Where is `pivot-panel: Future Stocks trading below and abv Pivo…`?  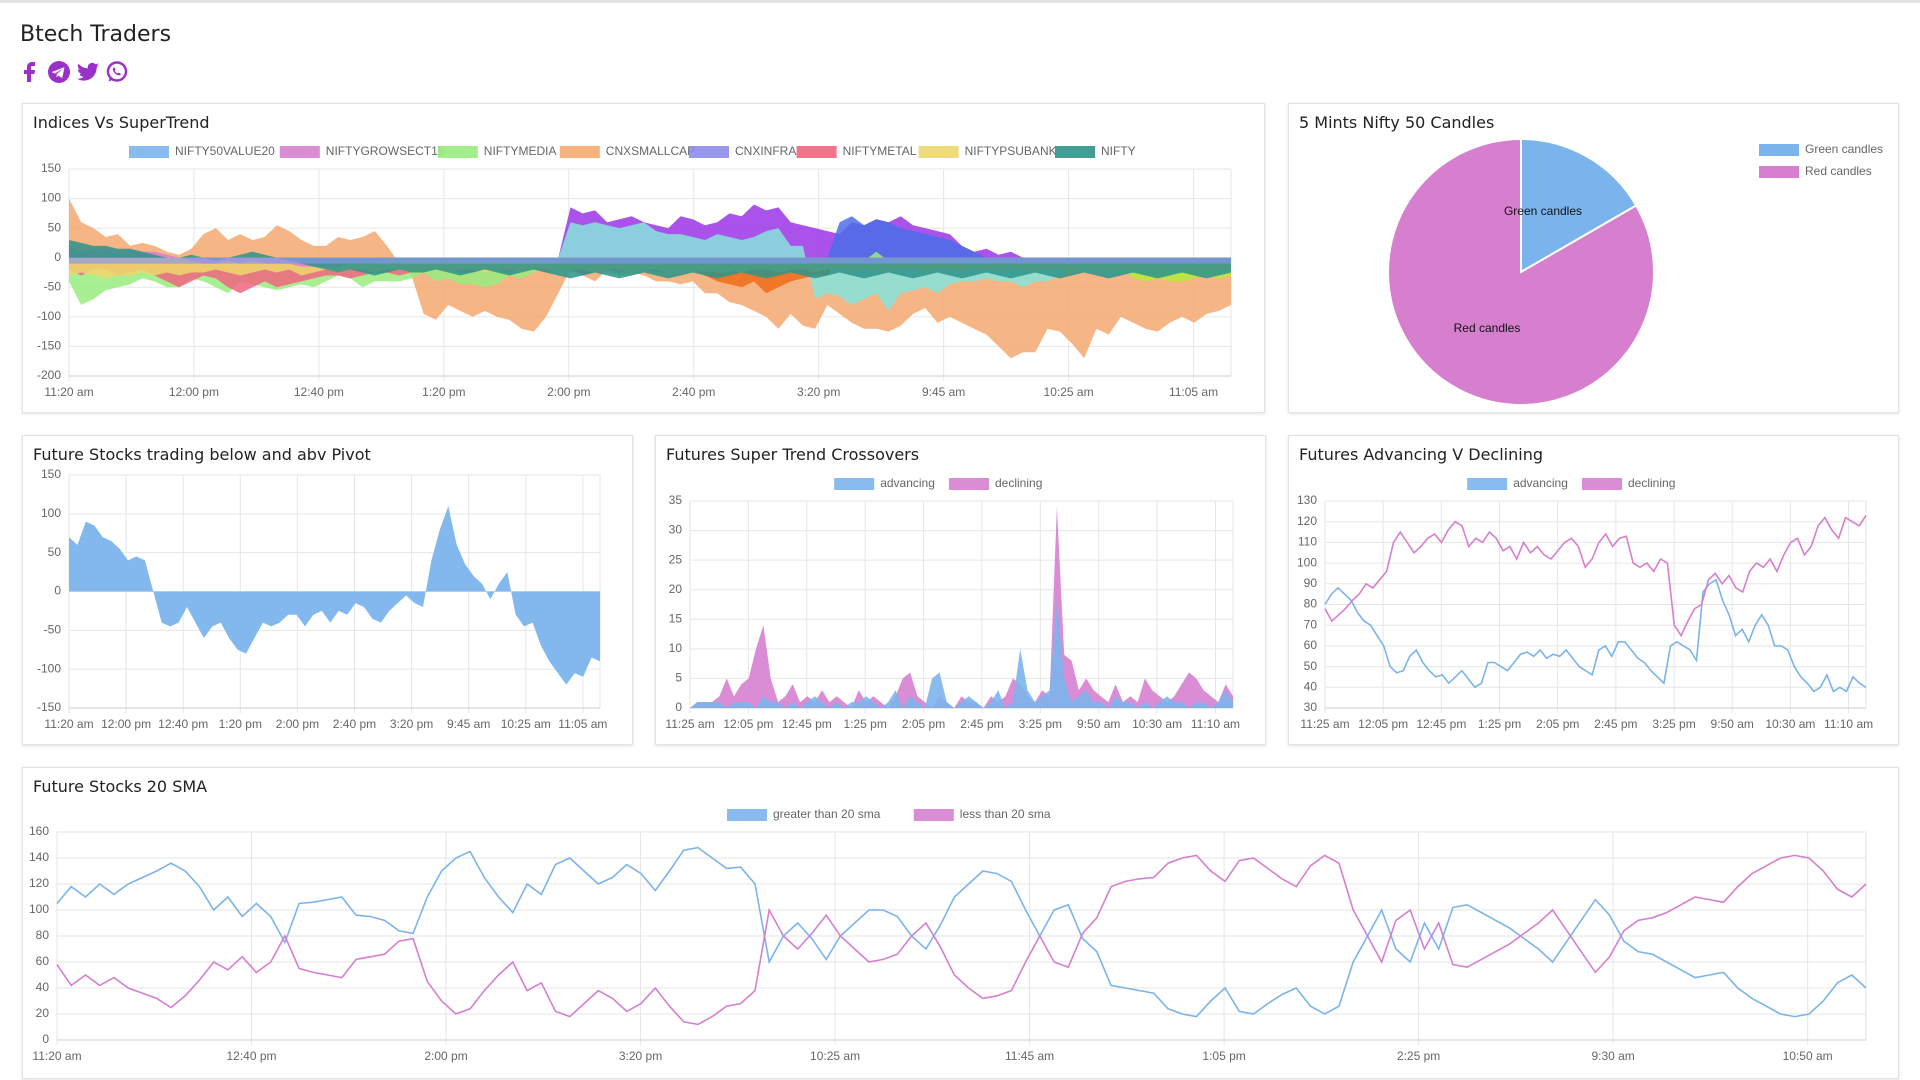 pivot-panel: Future Stocks trading below and abv Pivo… is located at coordinates (327, 590).